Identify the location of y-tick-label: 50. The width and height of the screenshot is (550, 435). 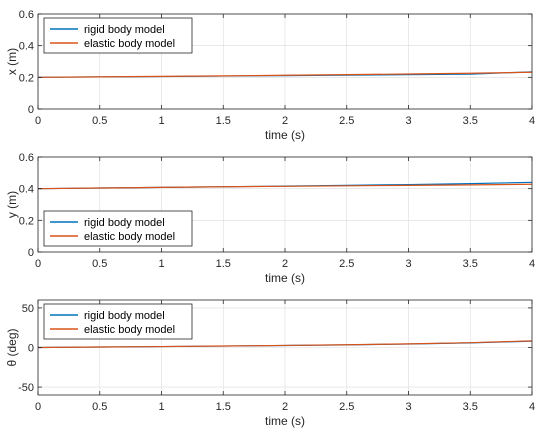
(28, 309).